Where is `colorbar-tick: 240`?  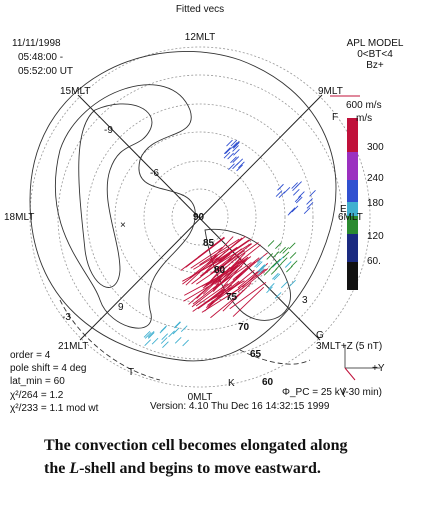 colorbar-tick: 240 is located at coordinates (375, 178).